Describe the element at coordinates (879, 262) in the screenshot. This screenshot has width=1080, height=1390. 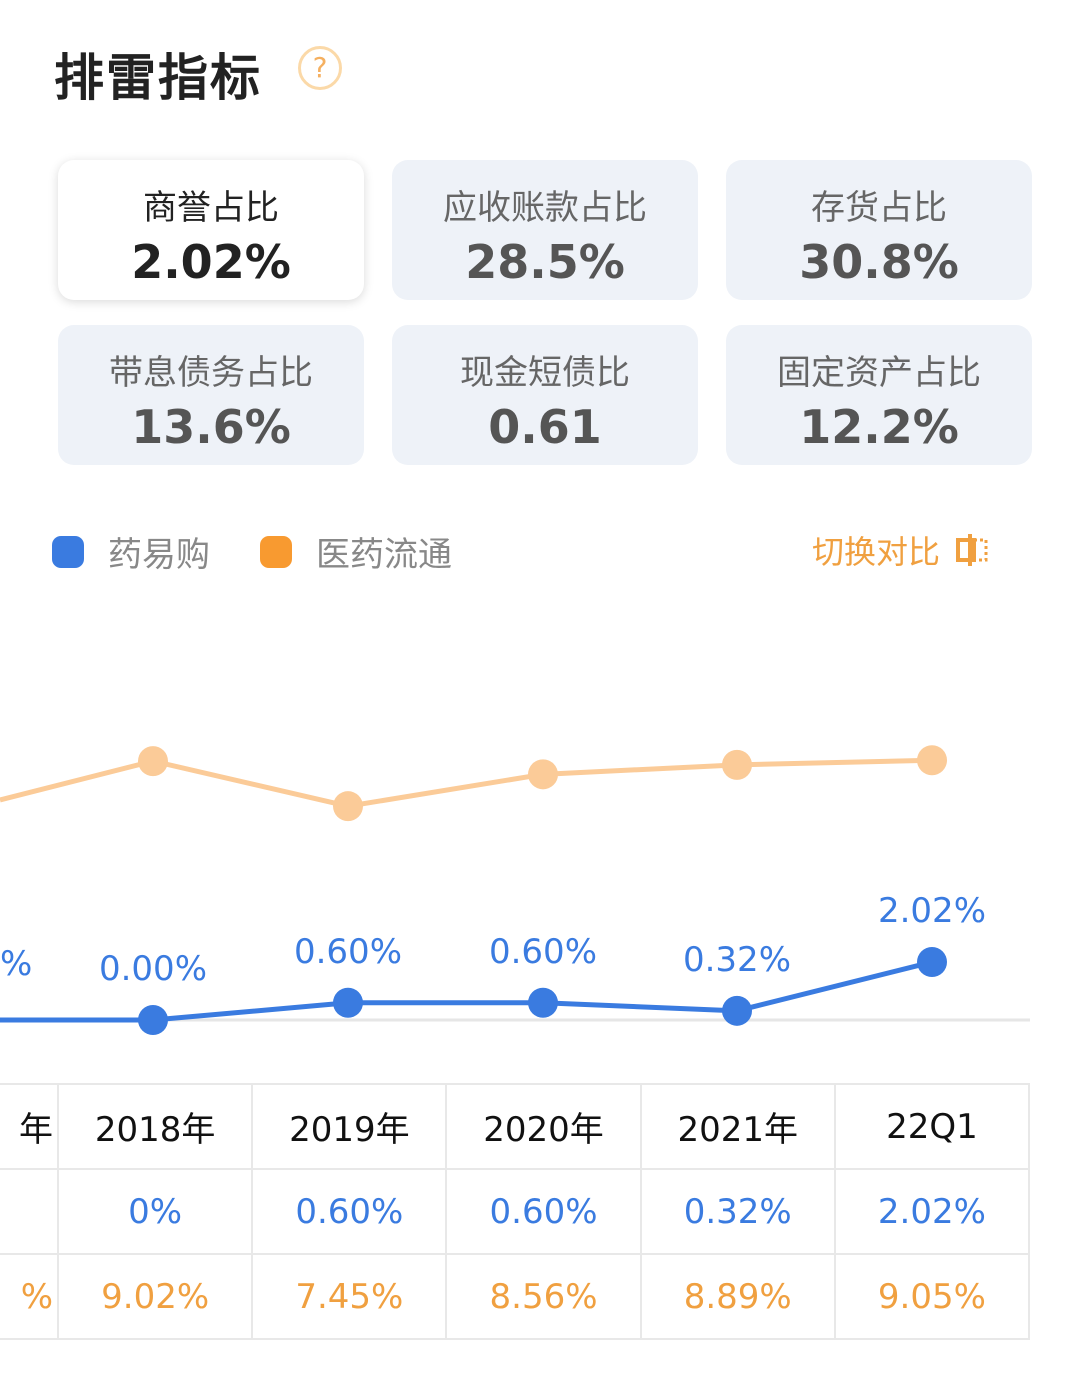
I see `metric-value: 30.8%` at that location.